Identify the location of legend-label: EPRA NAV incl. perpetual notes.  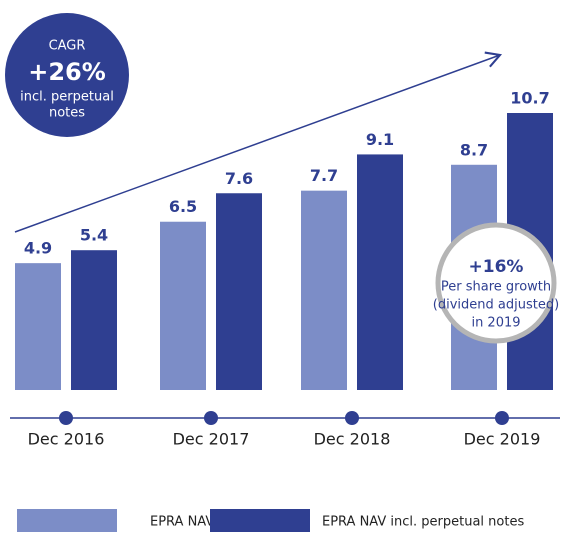
(423, 522).